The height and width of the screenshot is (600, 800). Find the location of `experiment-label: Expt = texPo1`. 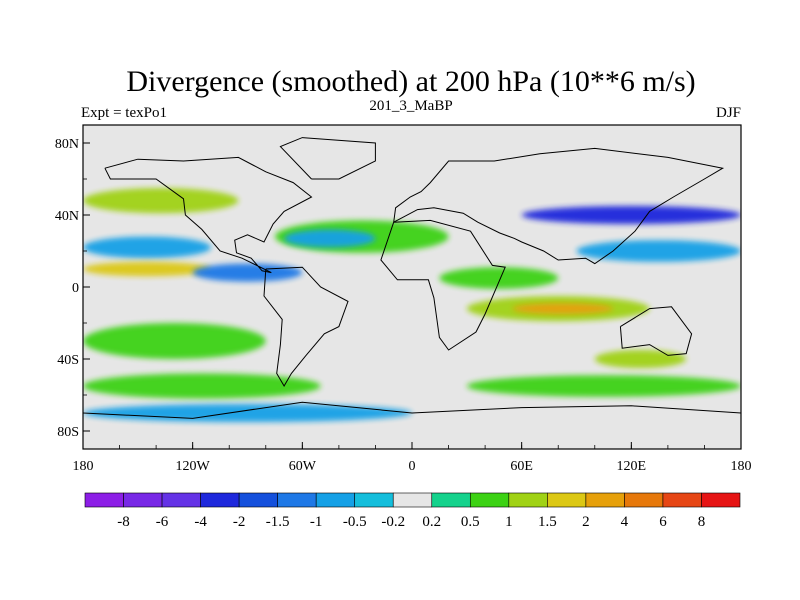

experiment-label: Expt = texPo1 is located at coordinates (124, 113).